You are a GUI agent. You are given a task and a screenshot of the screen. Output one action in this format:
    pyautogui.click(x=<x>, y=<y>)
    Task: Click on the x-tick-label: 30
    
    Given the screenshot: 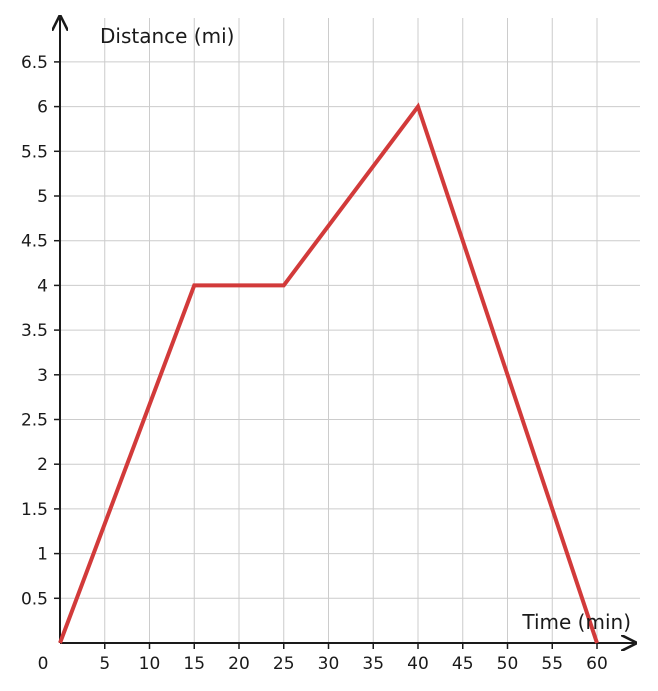 What is the action you would take?
    pyautogui.click(x=329, y=664)
    